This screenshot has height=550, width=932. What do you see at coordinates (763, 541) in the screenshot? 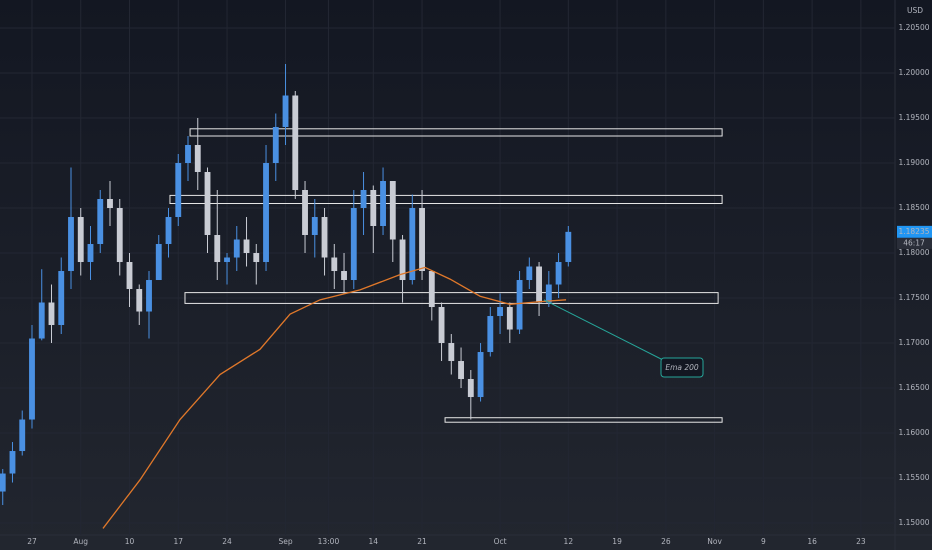
I see `x-tick-label: 9` at bounding box center [763, 541].